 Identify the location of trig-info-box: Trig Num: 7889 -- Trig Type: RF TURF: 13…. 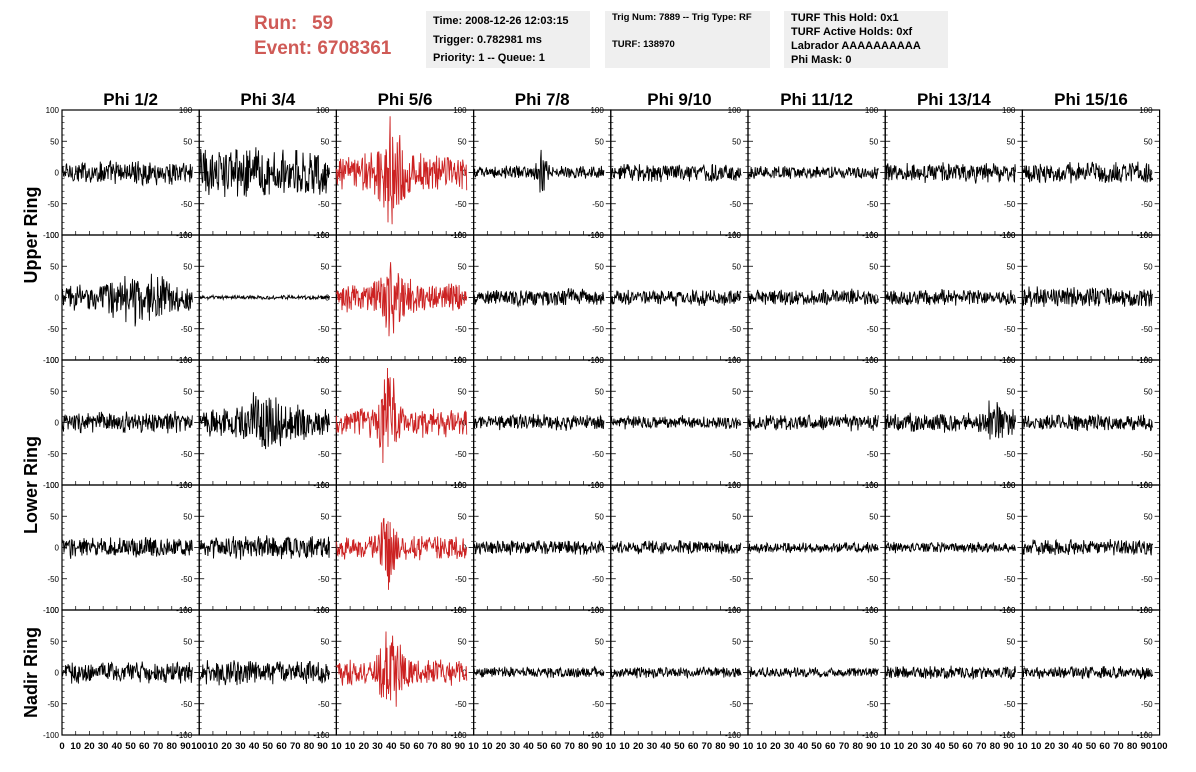
(687, 39).